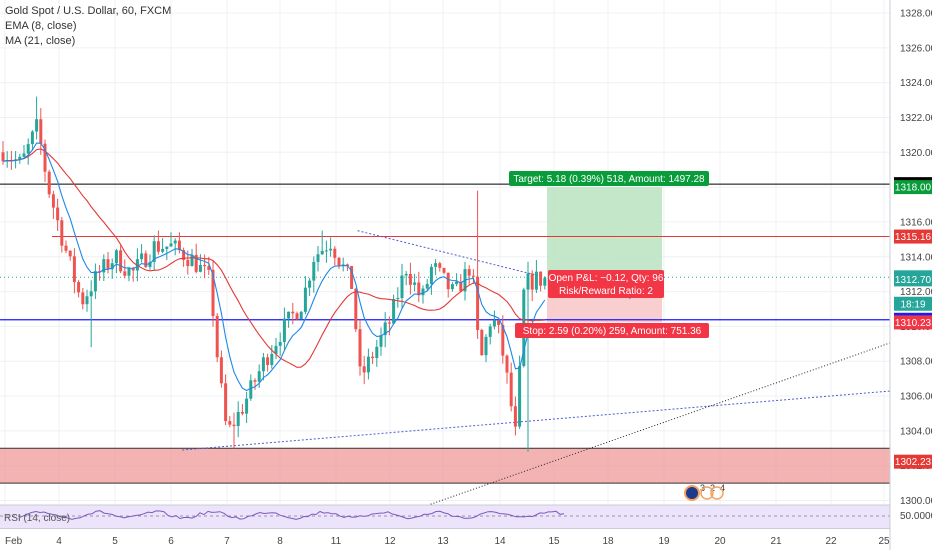 The image size is (932, 555). I want to click on target-zone, so click(604, 233).